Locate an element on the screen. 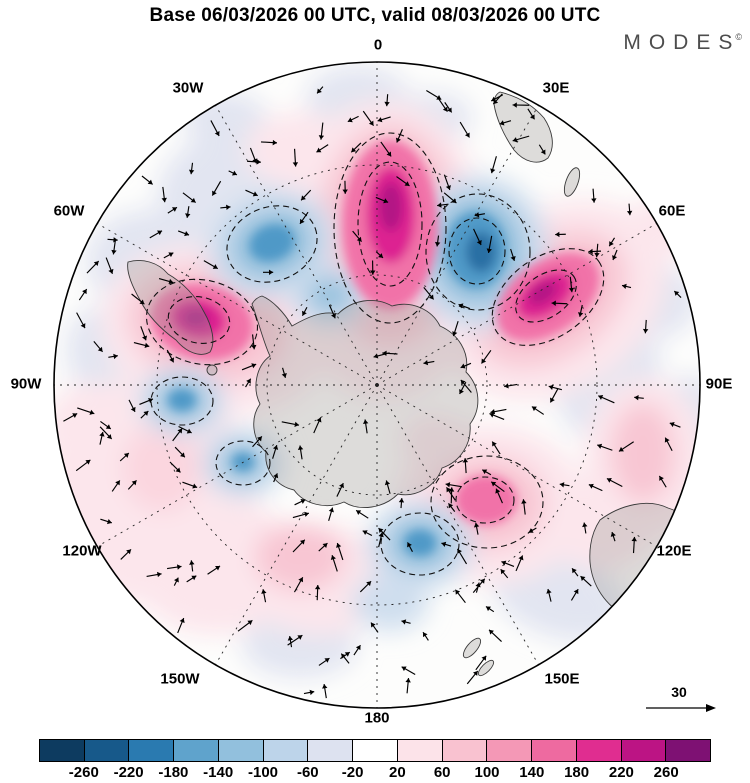 Image resolution: width=750 pixels, height=783 pixels. new-zealand-north is located at coordinates (472, 648).